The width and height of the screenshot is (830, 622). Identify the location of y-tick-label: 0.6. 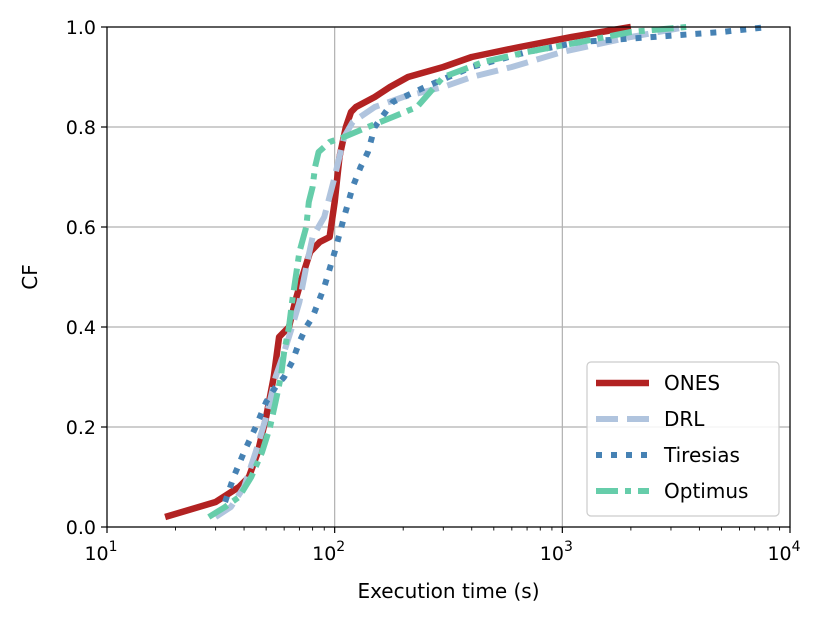
(81, 228).